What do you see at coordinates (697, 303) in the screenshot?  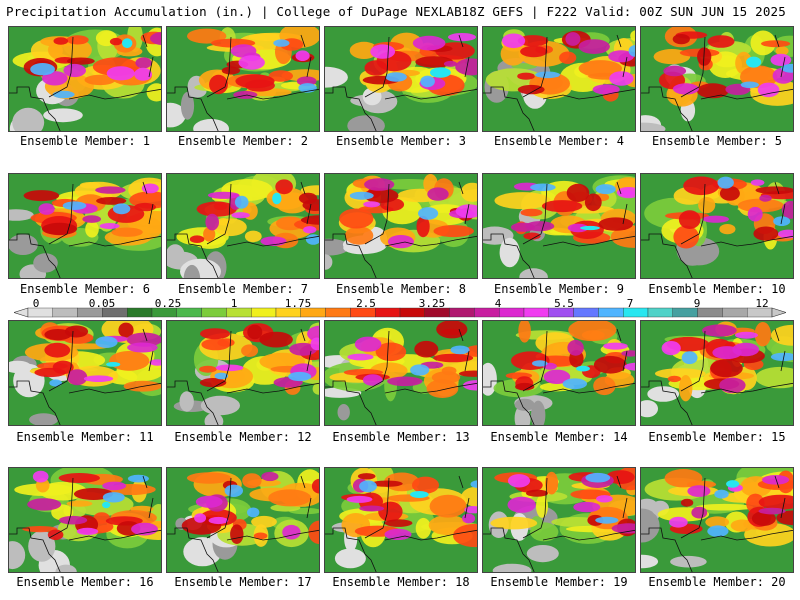 I see `color-scale-tick-label: 9` at bounding box center [697, 303].